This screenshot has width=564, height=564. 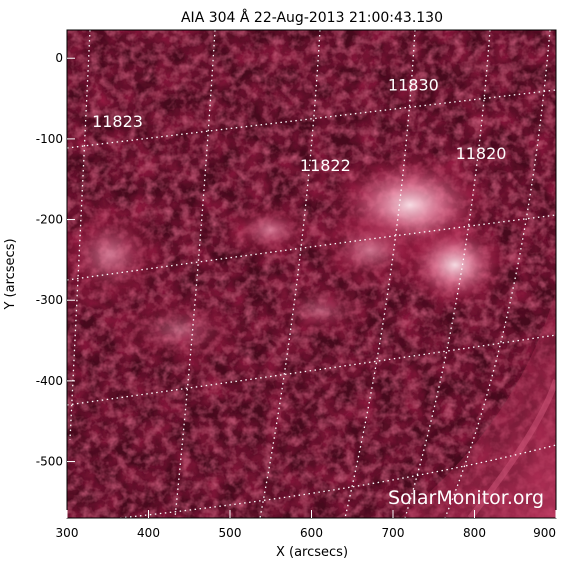 What do you see at coordinates (481, 153) in the screenshot?
I see `active-region-label: 11820` at bounding box center [481, 153].